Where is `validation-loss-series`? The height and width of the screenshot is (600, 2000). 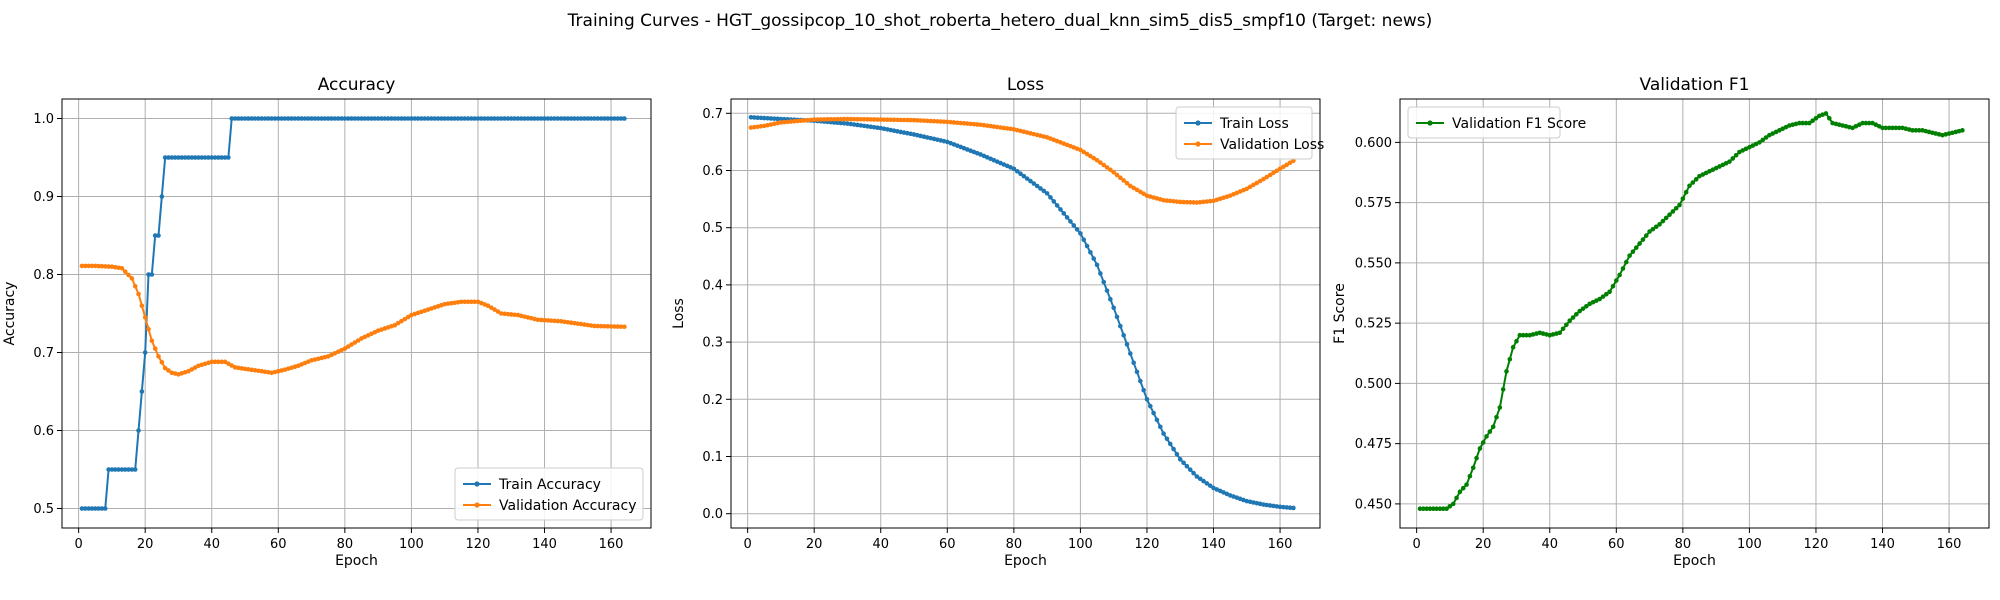 validation-loss-series is located at coordinates (1022, 160).